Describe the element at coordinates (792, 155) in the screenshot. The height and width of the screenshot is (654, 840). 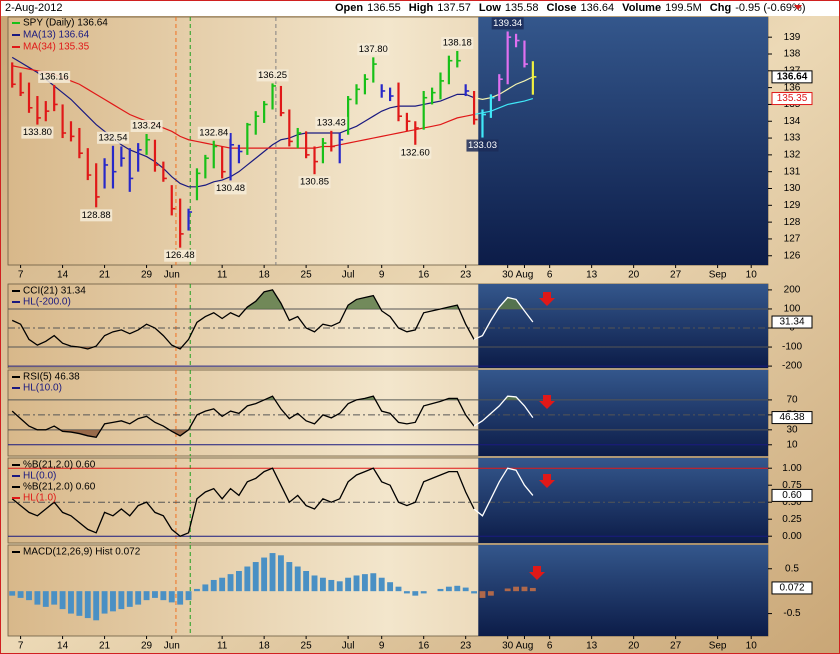
I see `y-tick-label: 132` at that location.